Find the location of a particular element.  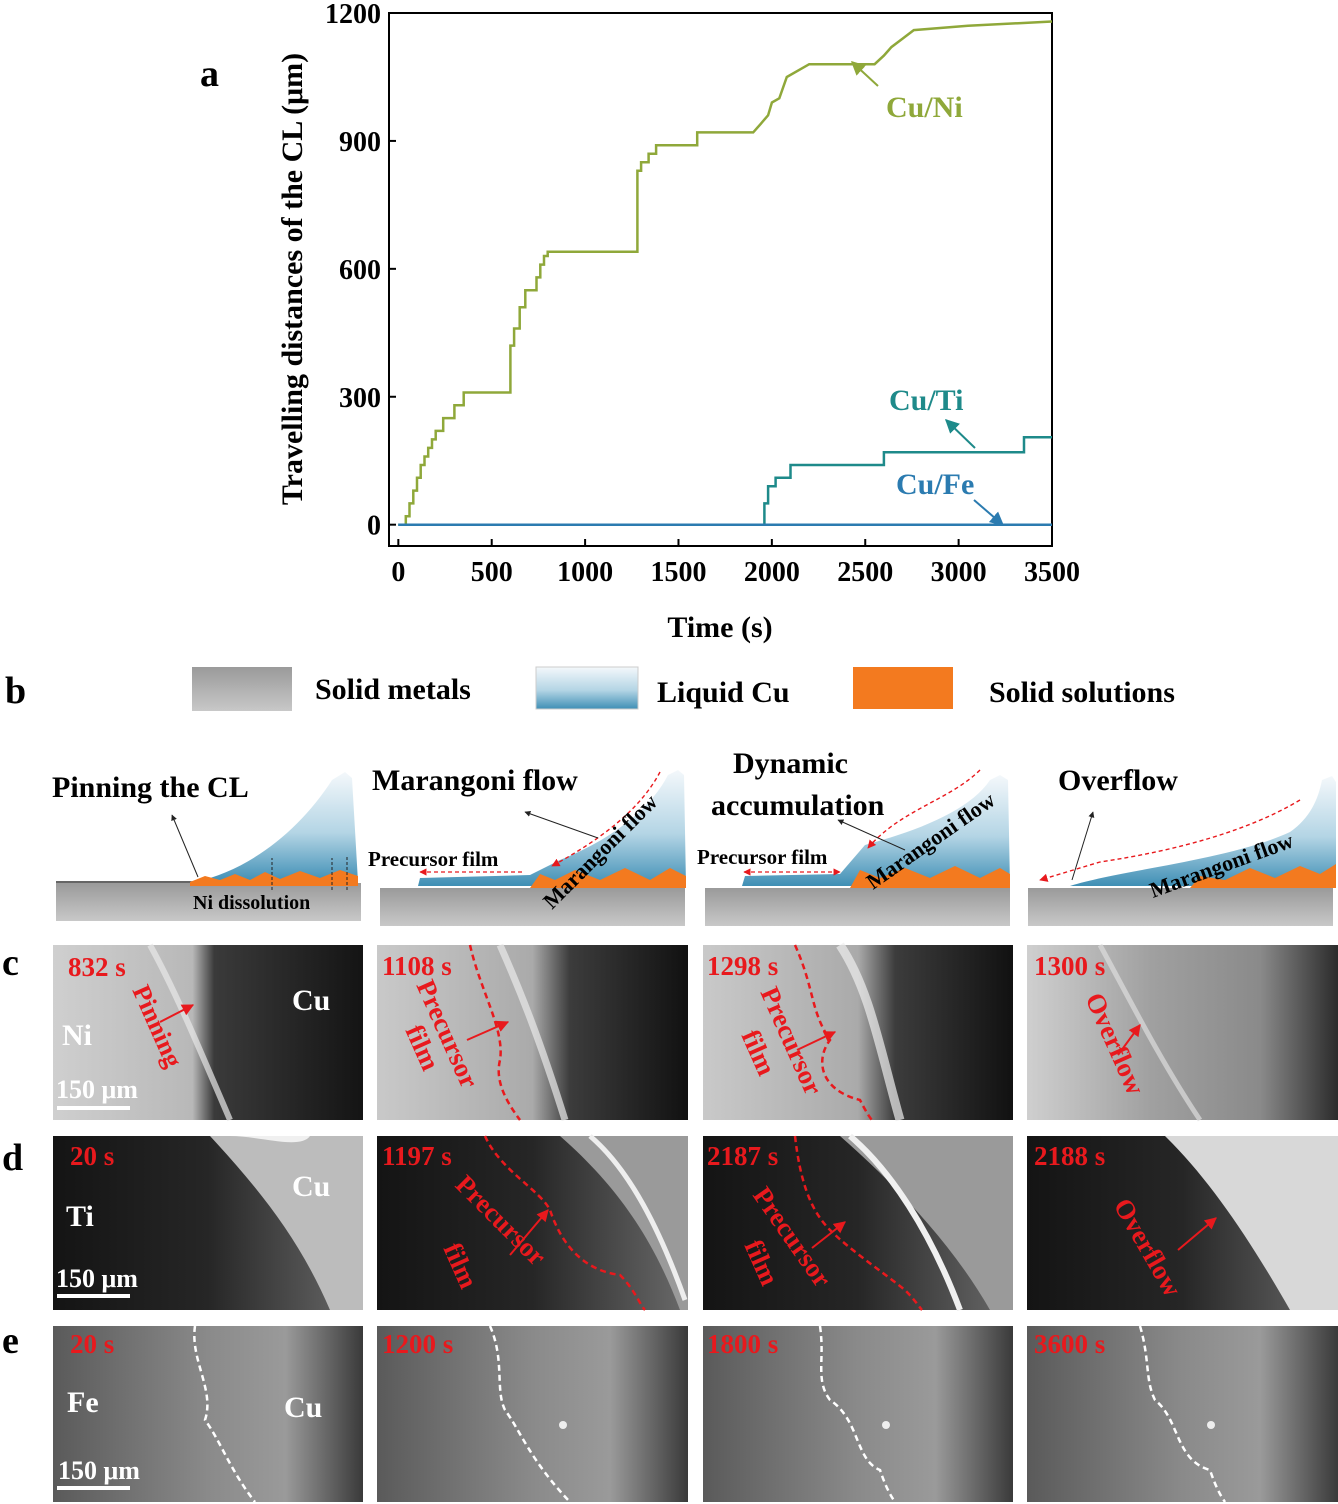

schematic-title-accumulation: accumulation is located at coordinates (798, 805).